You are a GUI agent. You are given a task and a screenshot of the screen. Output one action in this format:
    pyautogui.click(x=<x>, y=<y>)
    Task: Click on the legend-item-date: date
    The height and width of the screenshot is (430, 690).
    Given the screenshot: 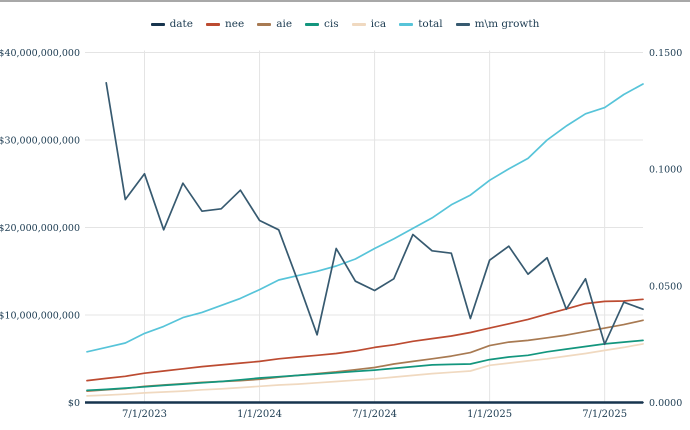 What is the action you would take?
    pyautogui.click(x=171, y=24)
    